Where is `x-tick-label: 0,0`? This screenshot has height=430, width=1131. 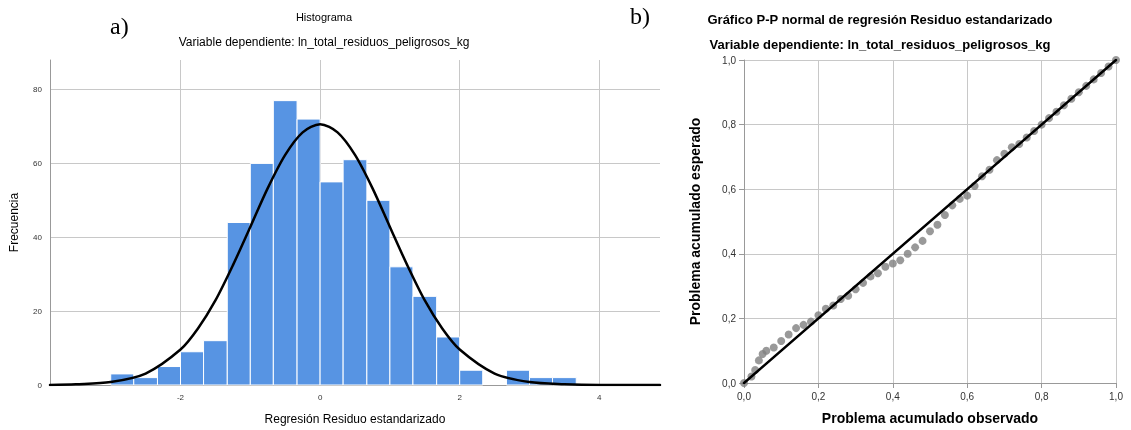 x-tick-label: 0,0 is located at coordinates (744, 396).